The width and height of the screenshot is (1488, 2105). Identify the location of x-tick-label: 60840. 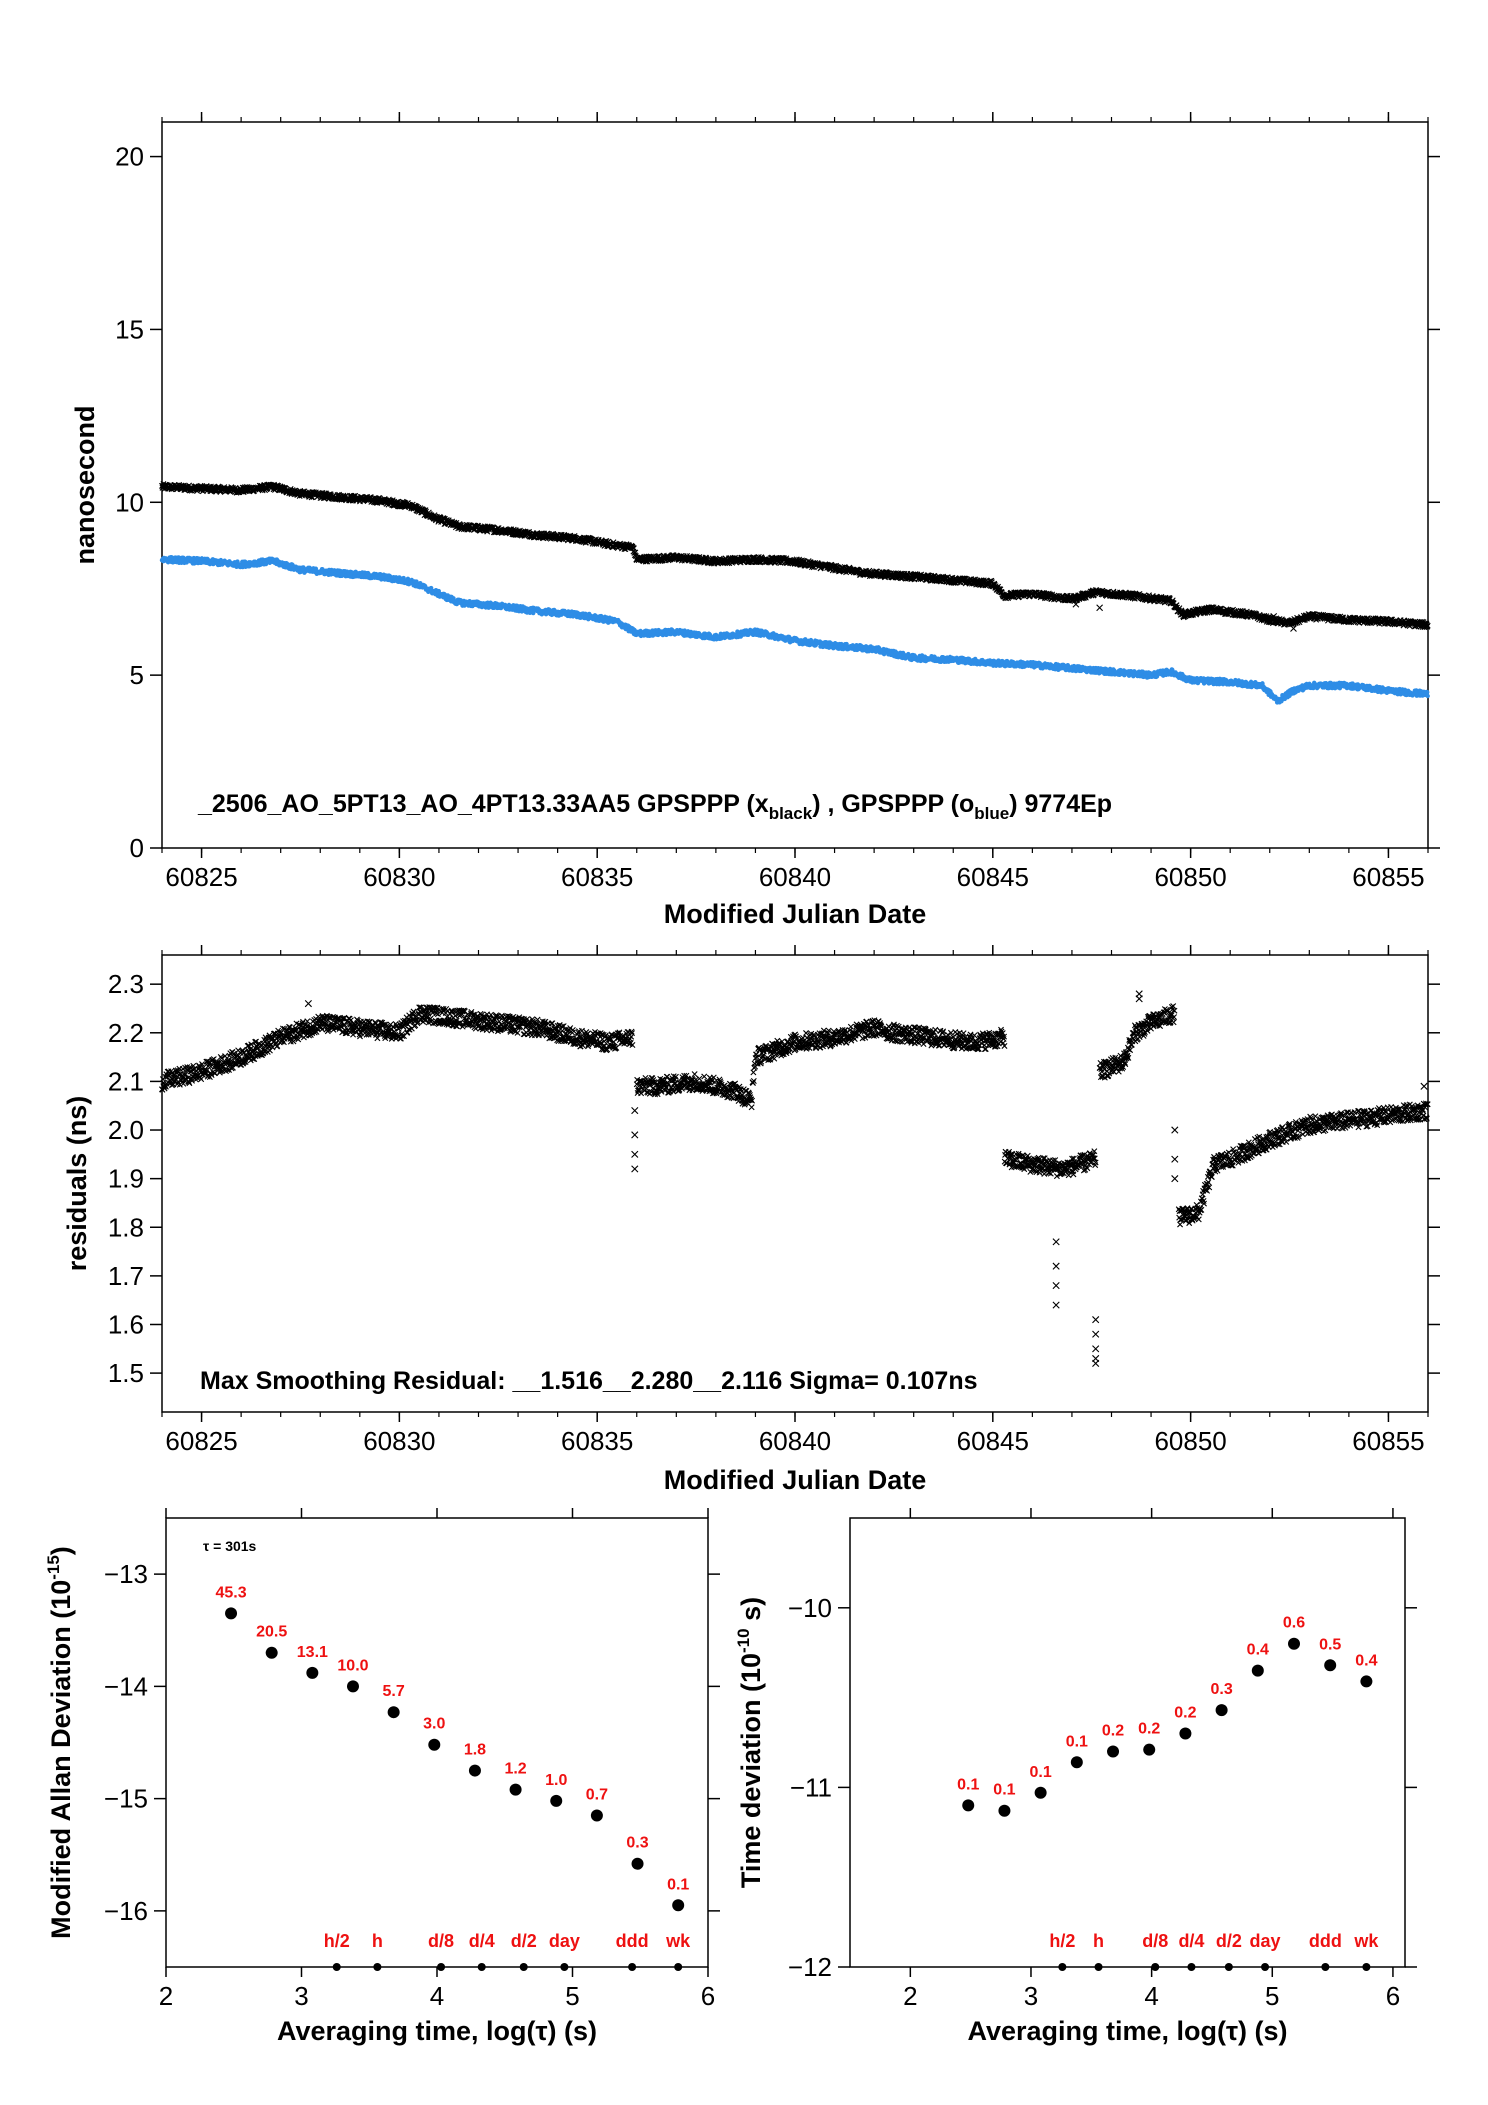
(795, 877).